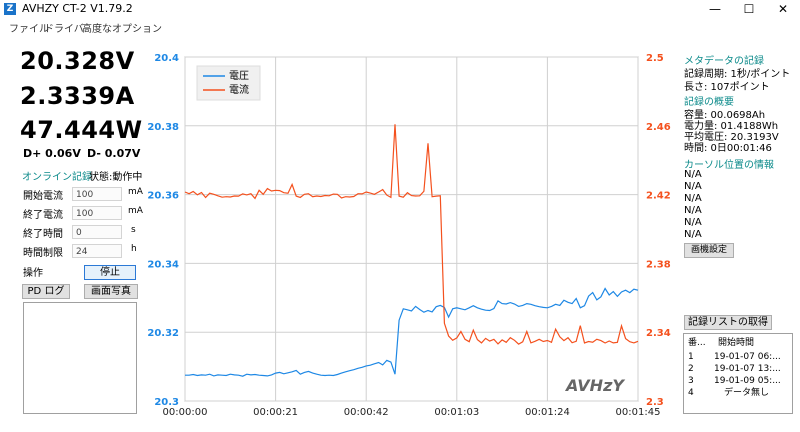 This screenshot has width=800, height=432. What do you see at coordinates (135, 192) in the screenshot?
I see `start-current-unit: mA` at bounding box center [135, 192].